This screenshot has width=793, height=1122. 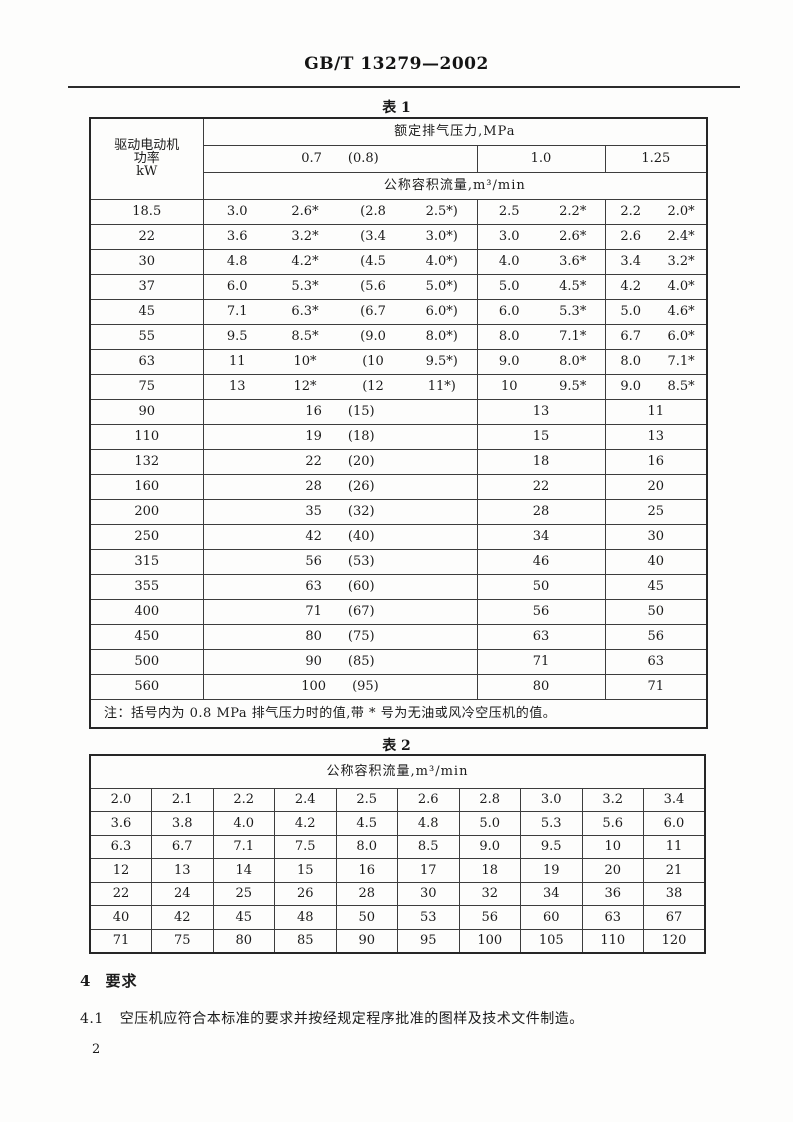 I want to click on flow-pair-cell: 71 (67), so click(x=339, y=612).